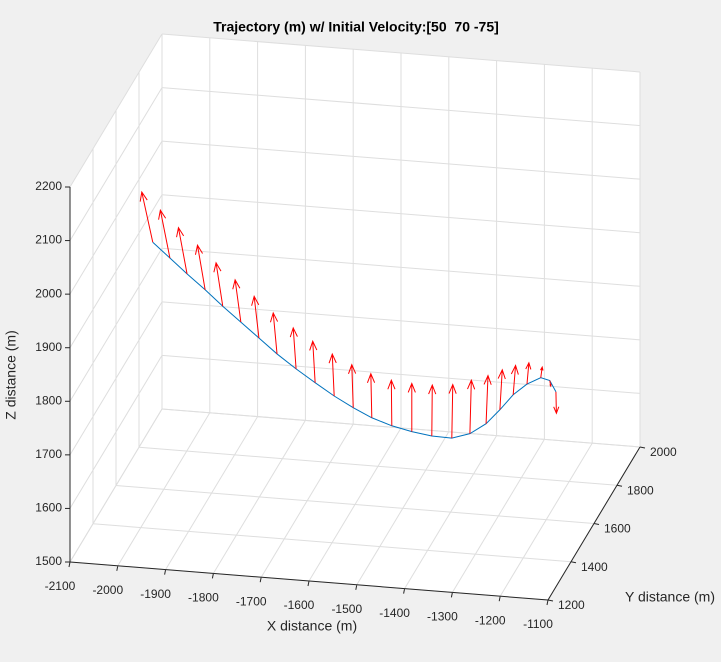  Describe the element at coordinates (346, 609) in the screenshot. I see `x-tick-label: -1500` at that location.